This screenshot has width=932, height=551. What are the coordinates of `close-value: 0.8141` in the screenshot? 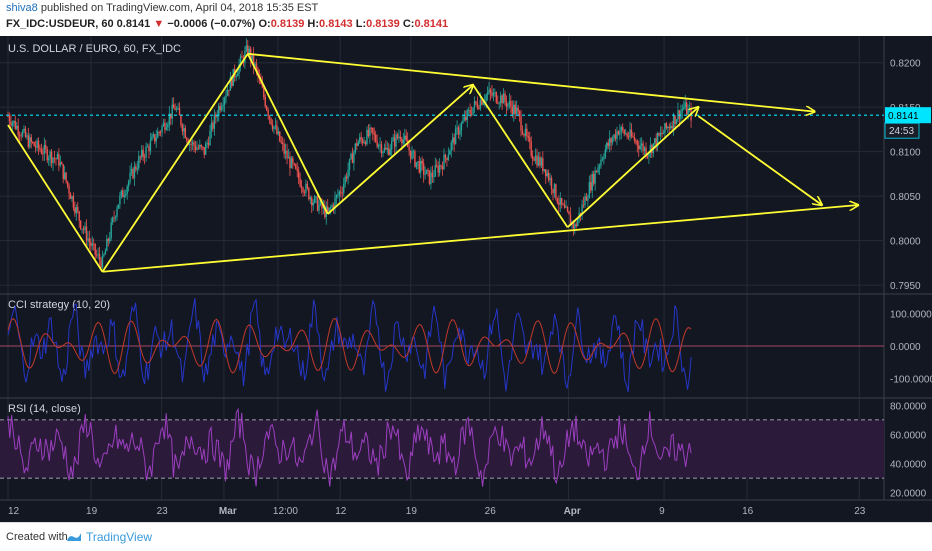 It's located at (431, 24).